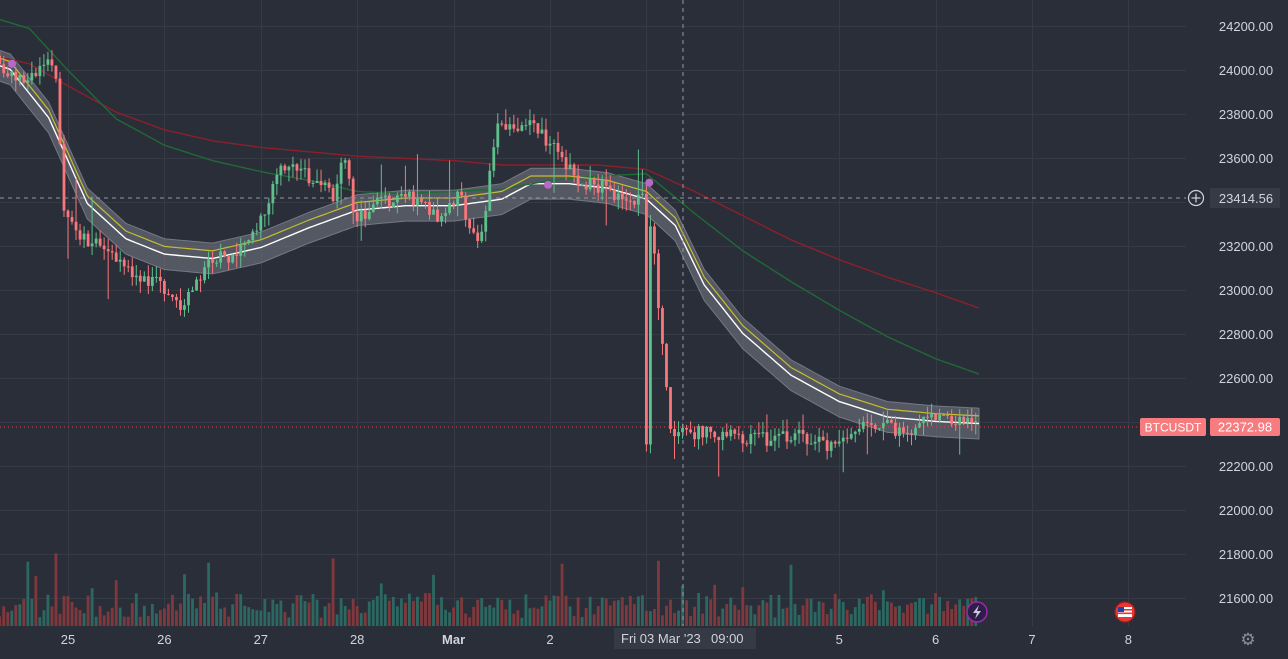  Describe the element at coordinates (1248, 639) in the screenshot. I see `chart-settings-gear-icon: ⚙` at that location.